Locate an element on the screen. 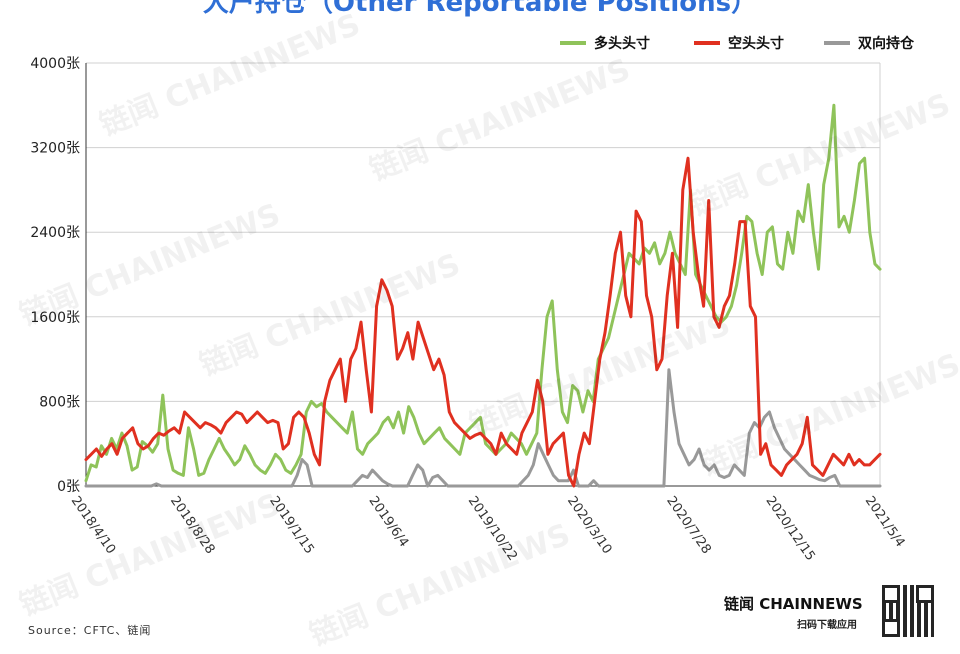 This screenshot has height=654, width=960. legend-label: 空头头寸 is located at coordinates (756, 43).